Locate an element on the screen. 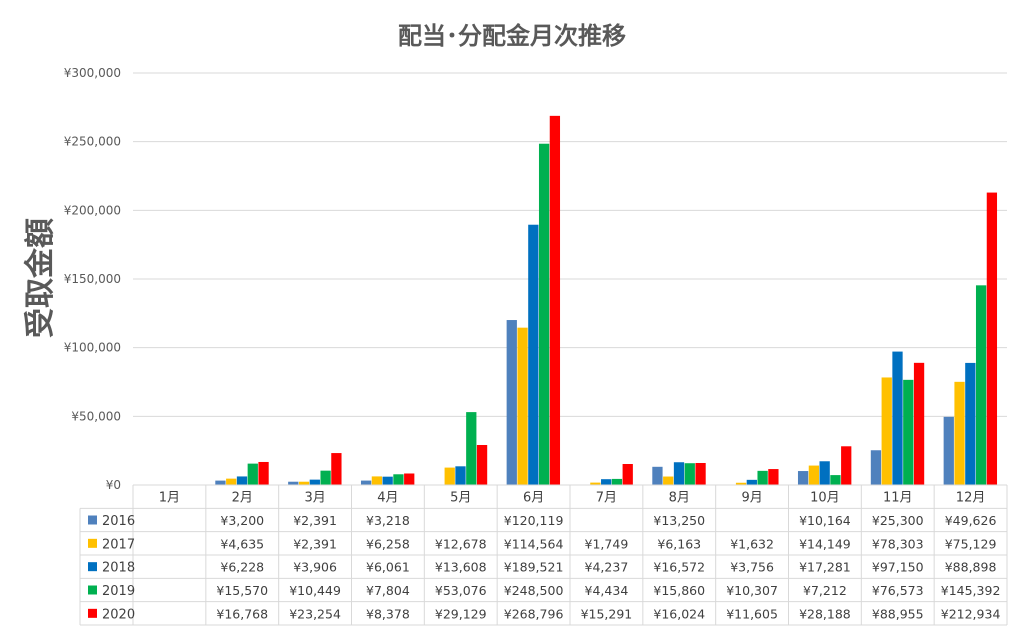 Image resolution: width=1024 pixels, height=636 pixels. data-label: ¥10,307 is located at coordinates (752, 590).